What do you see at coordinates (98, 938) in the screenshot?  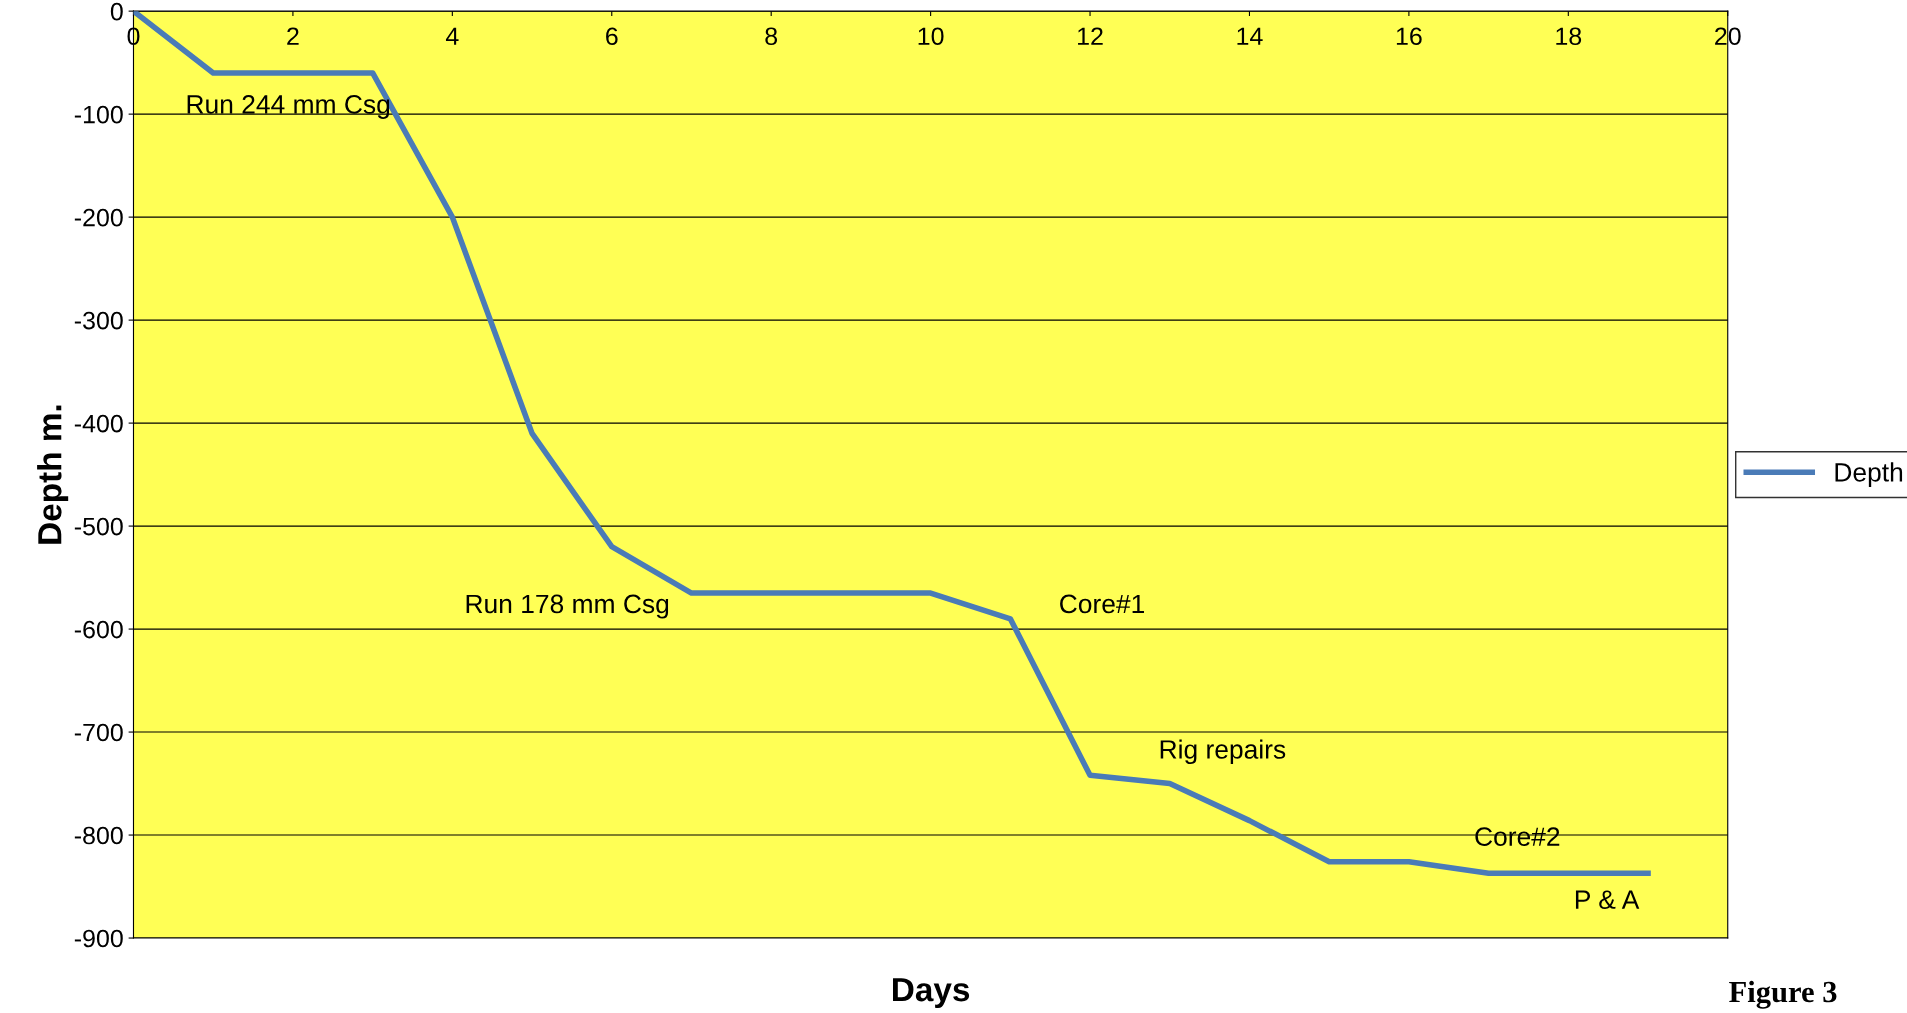 I see `y-tick-label: -900` at bounding box center [98, 938].